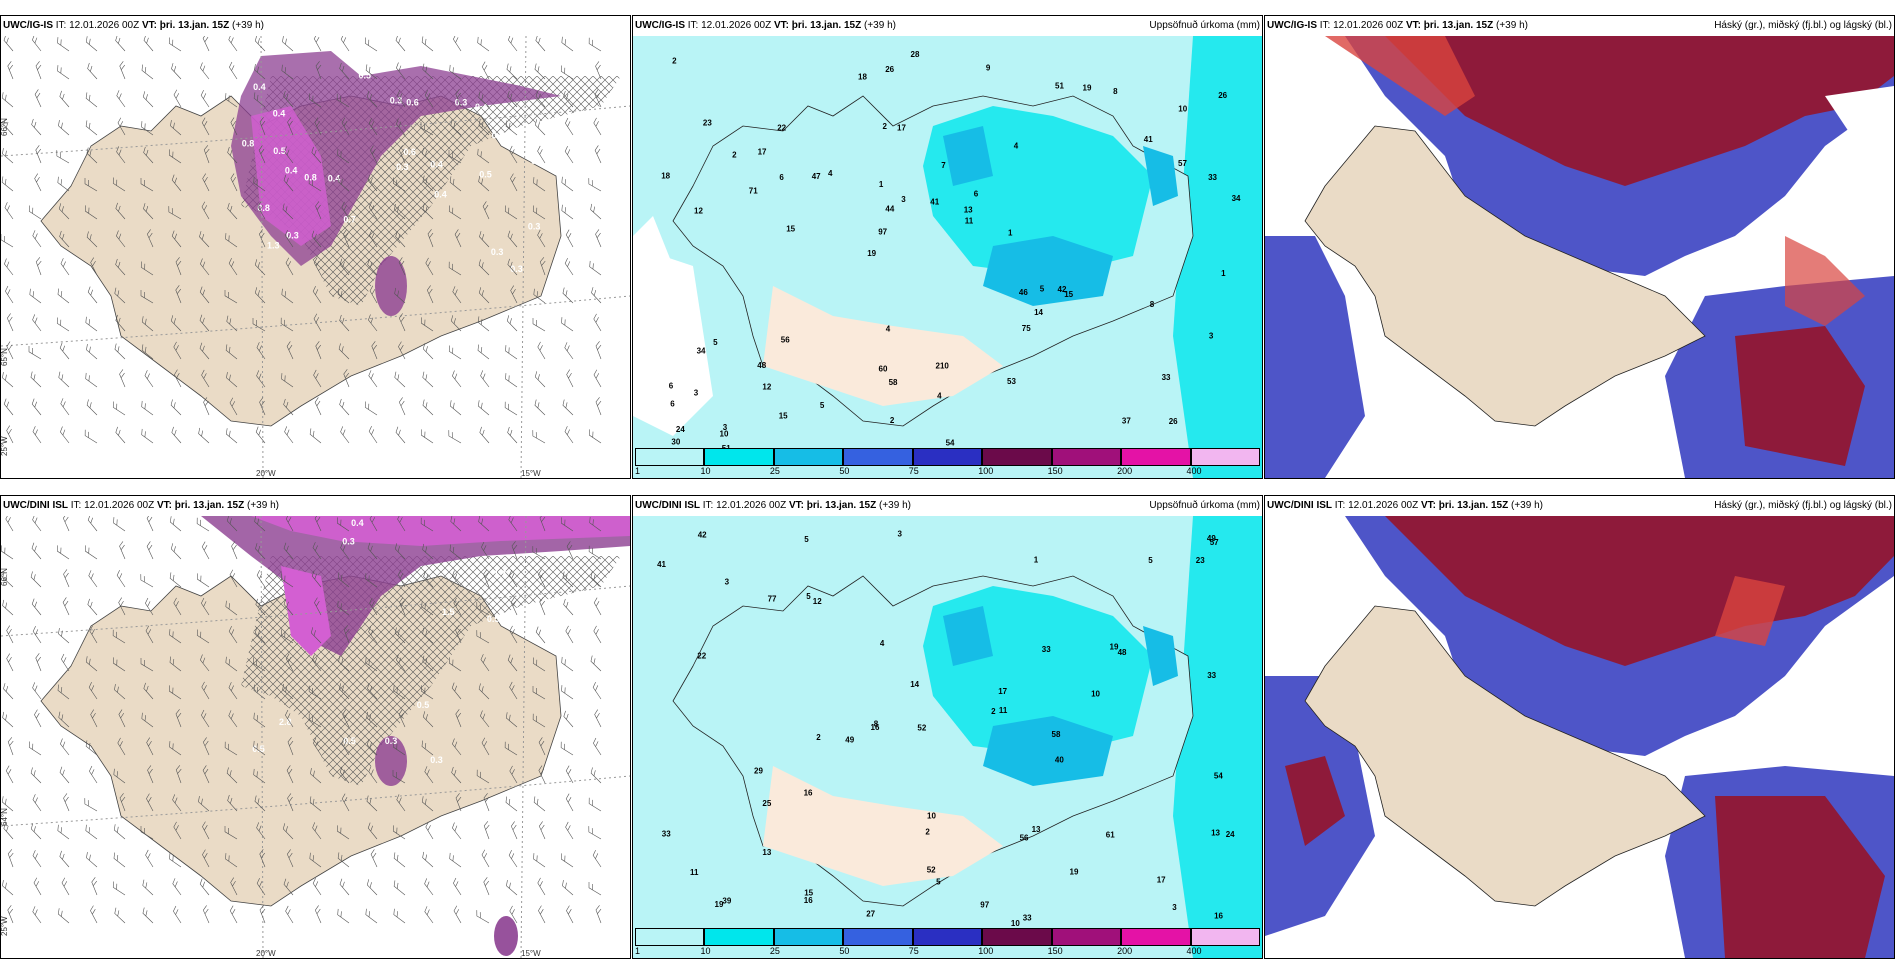 The image size is (1900, 959). What do you see at coordinates (1200, 560) in the screenshot?
I see `map-value-label: 23` at bounding box center [1200, 560].